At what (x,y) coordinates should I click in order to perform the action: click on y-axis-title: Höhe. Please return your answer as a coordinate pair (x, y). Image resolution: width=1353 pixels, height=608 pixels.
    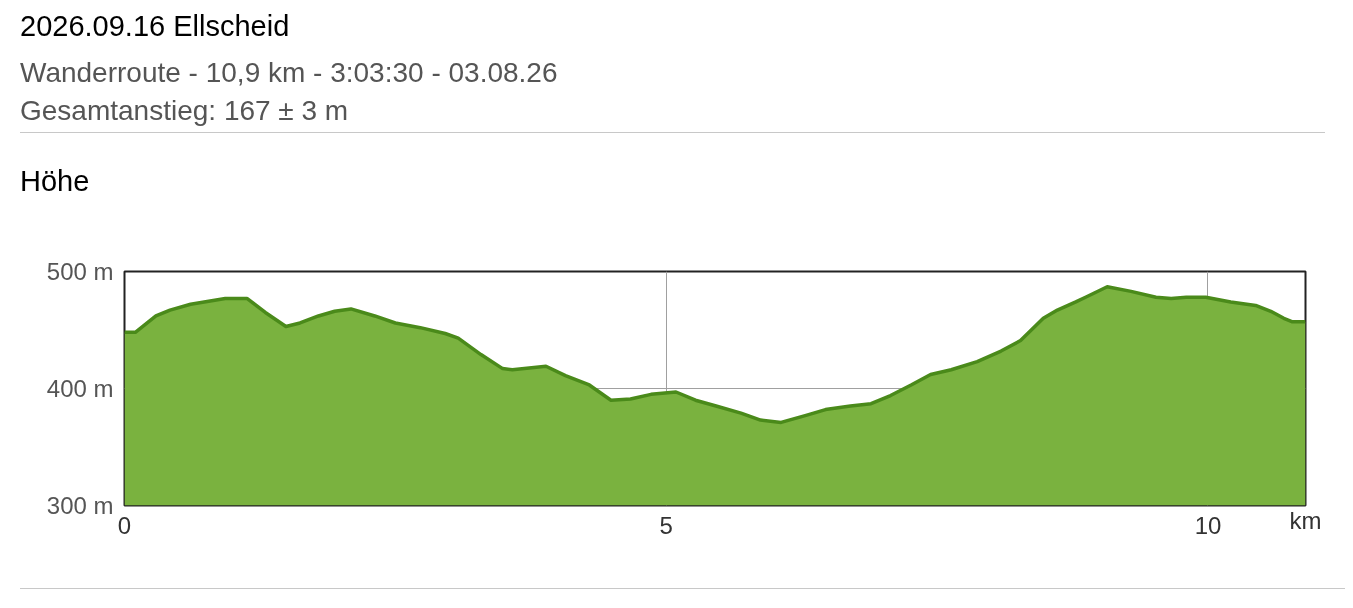
    Looking at the image, I should click on (55, 181).